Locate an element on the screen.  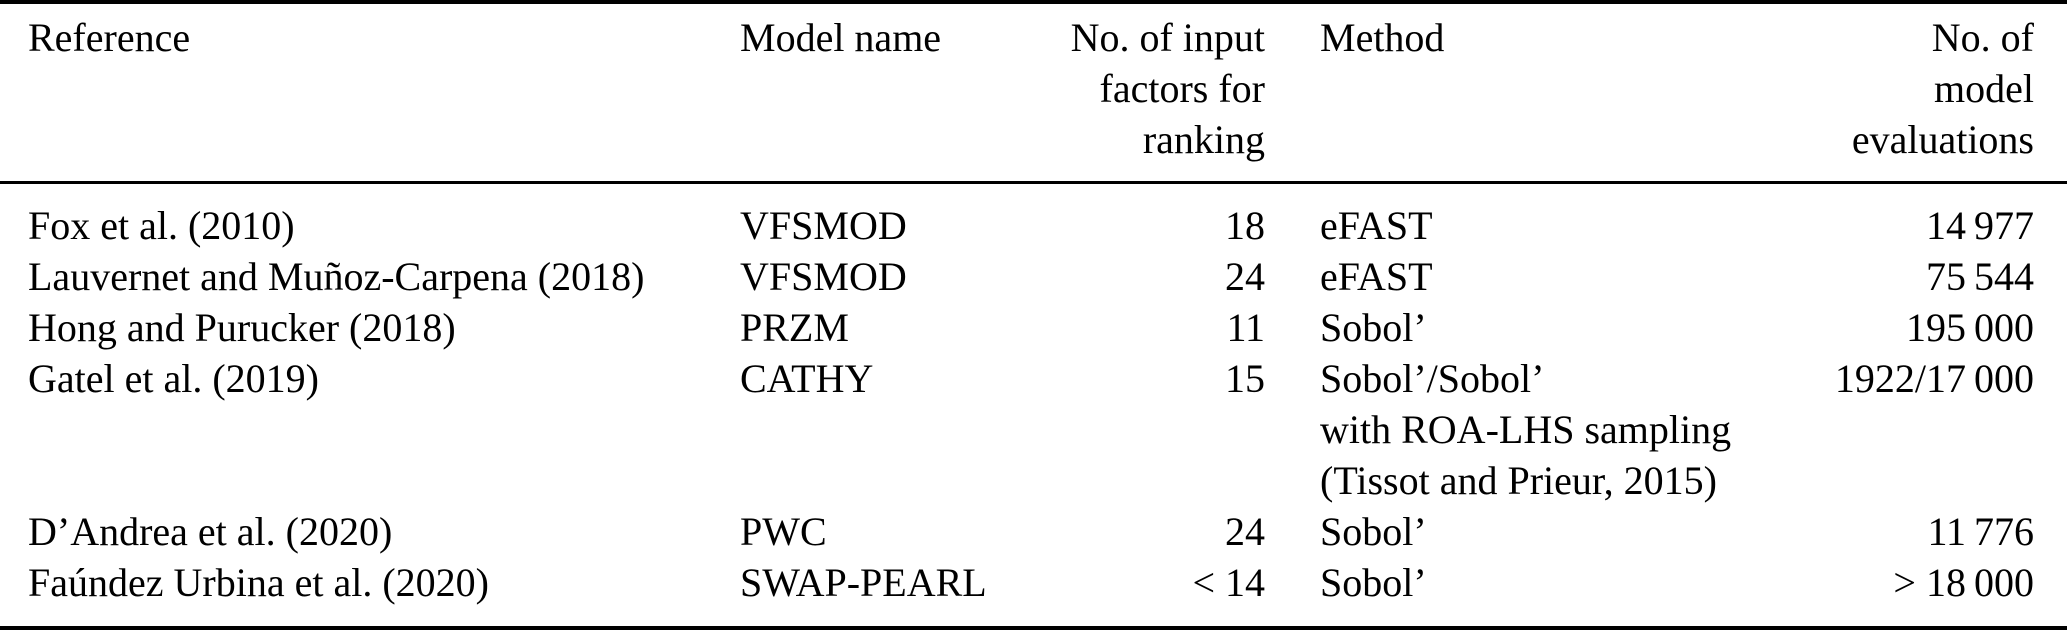
cell-reference: Gatel et al. (2019) is located at coordinates (173, 378).